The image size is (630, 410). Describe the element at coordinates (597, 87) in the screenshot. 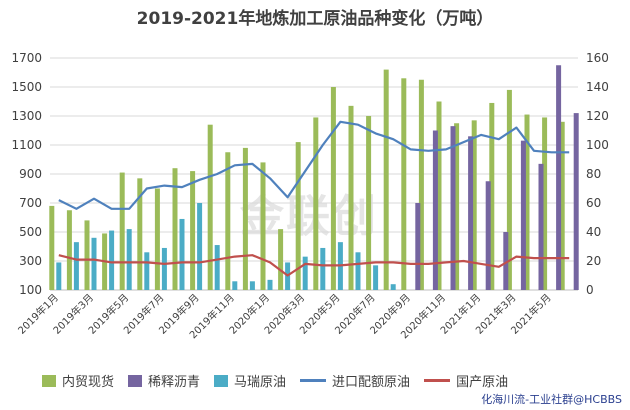

I see `right-axis-tick-label: 140` at that location.